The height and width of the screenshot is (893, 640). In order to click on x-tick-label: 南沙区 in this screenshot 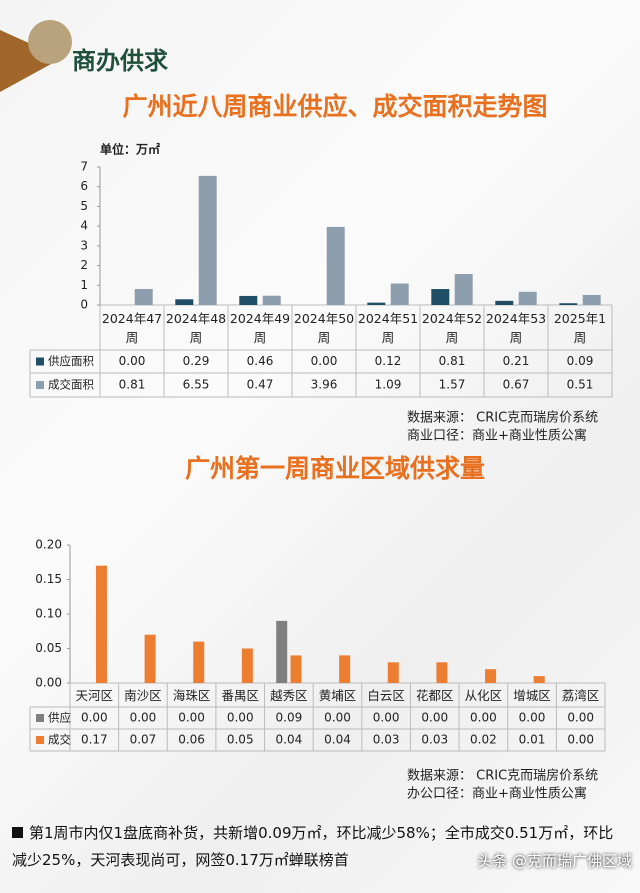, I will do `click(143, 695)`.